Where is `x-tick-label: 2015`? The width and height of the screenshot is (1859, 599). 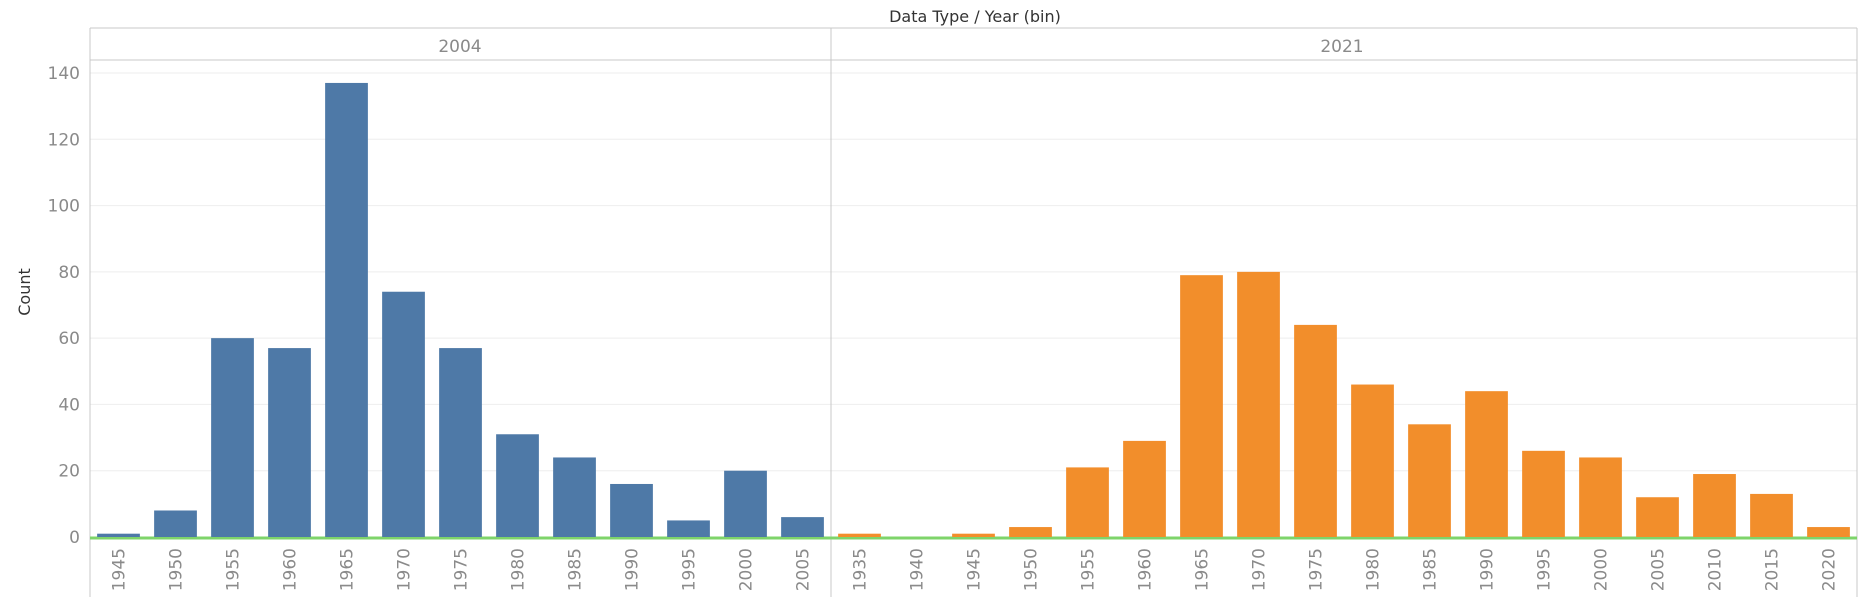 x-tick-label: 2015 is located at coordinates (1773, 569).